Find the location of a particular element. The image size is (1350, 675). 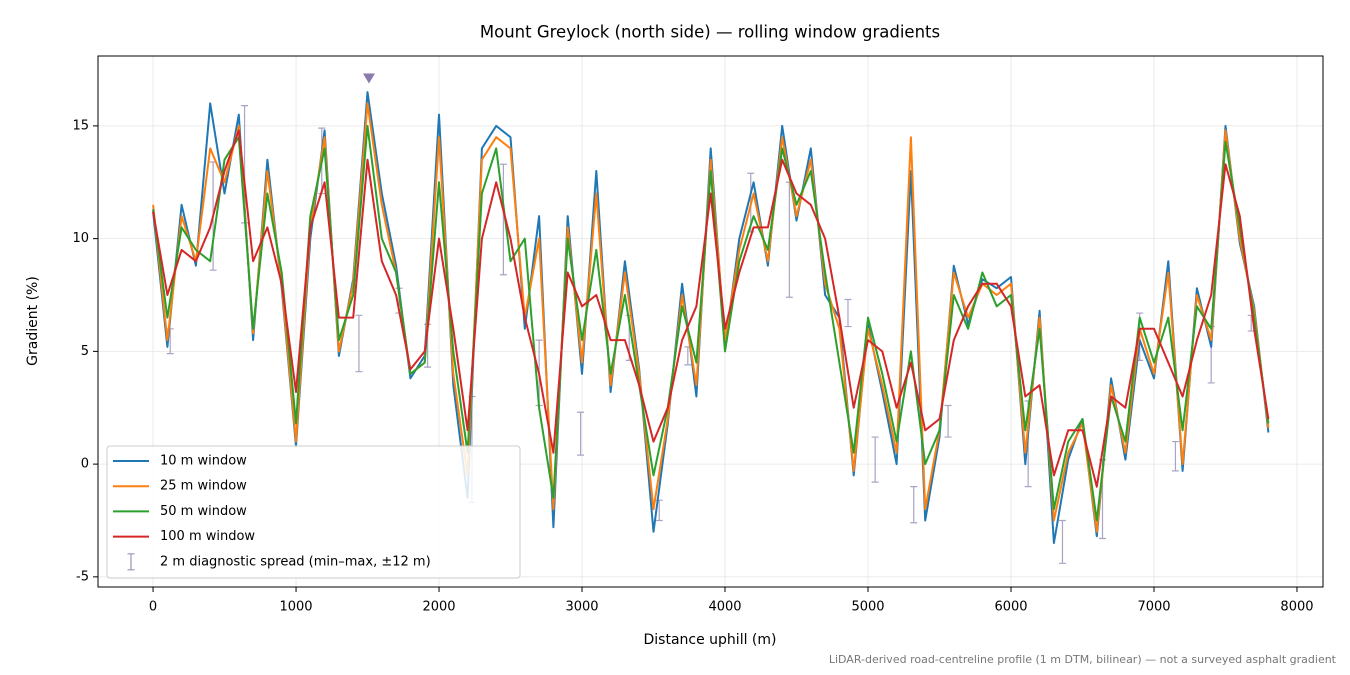

legend-label: 2 m diagnostic spread (min–max, ±12 m) is located at coordinates (295, 561).